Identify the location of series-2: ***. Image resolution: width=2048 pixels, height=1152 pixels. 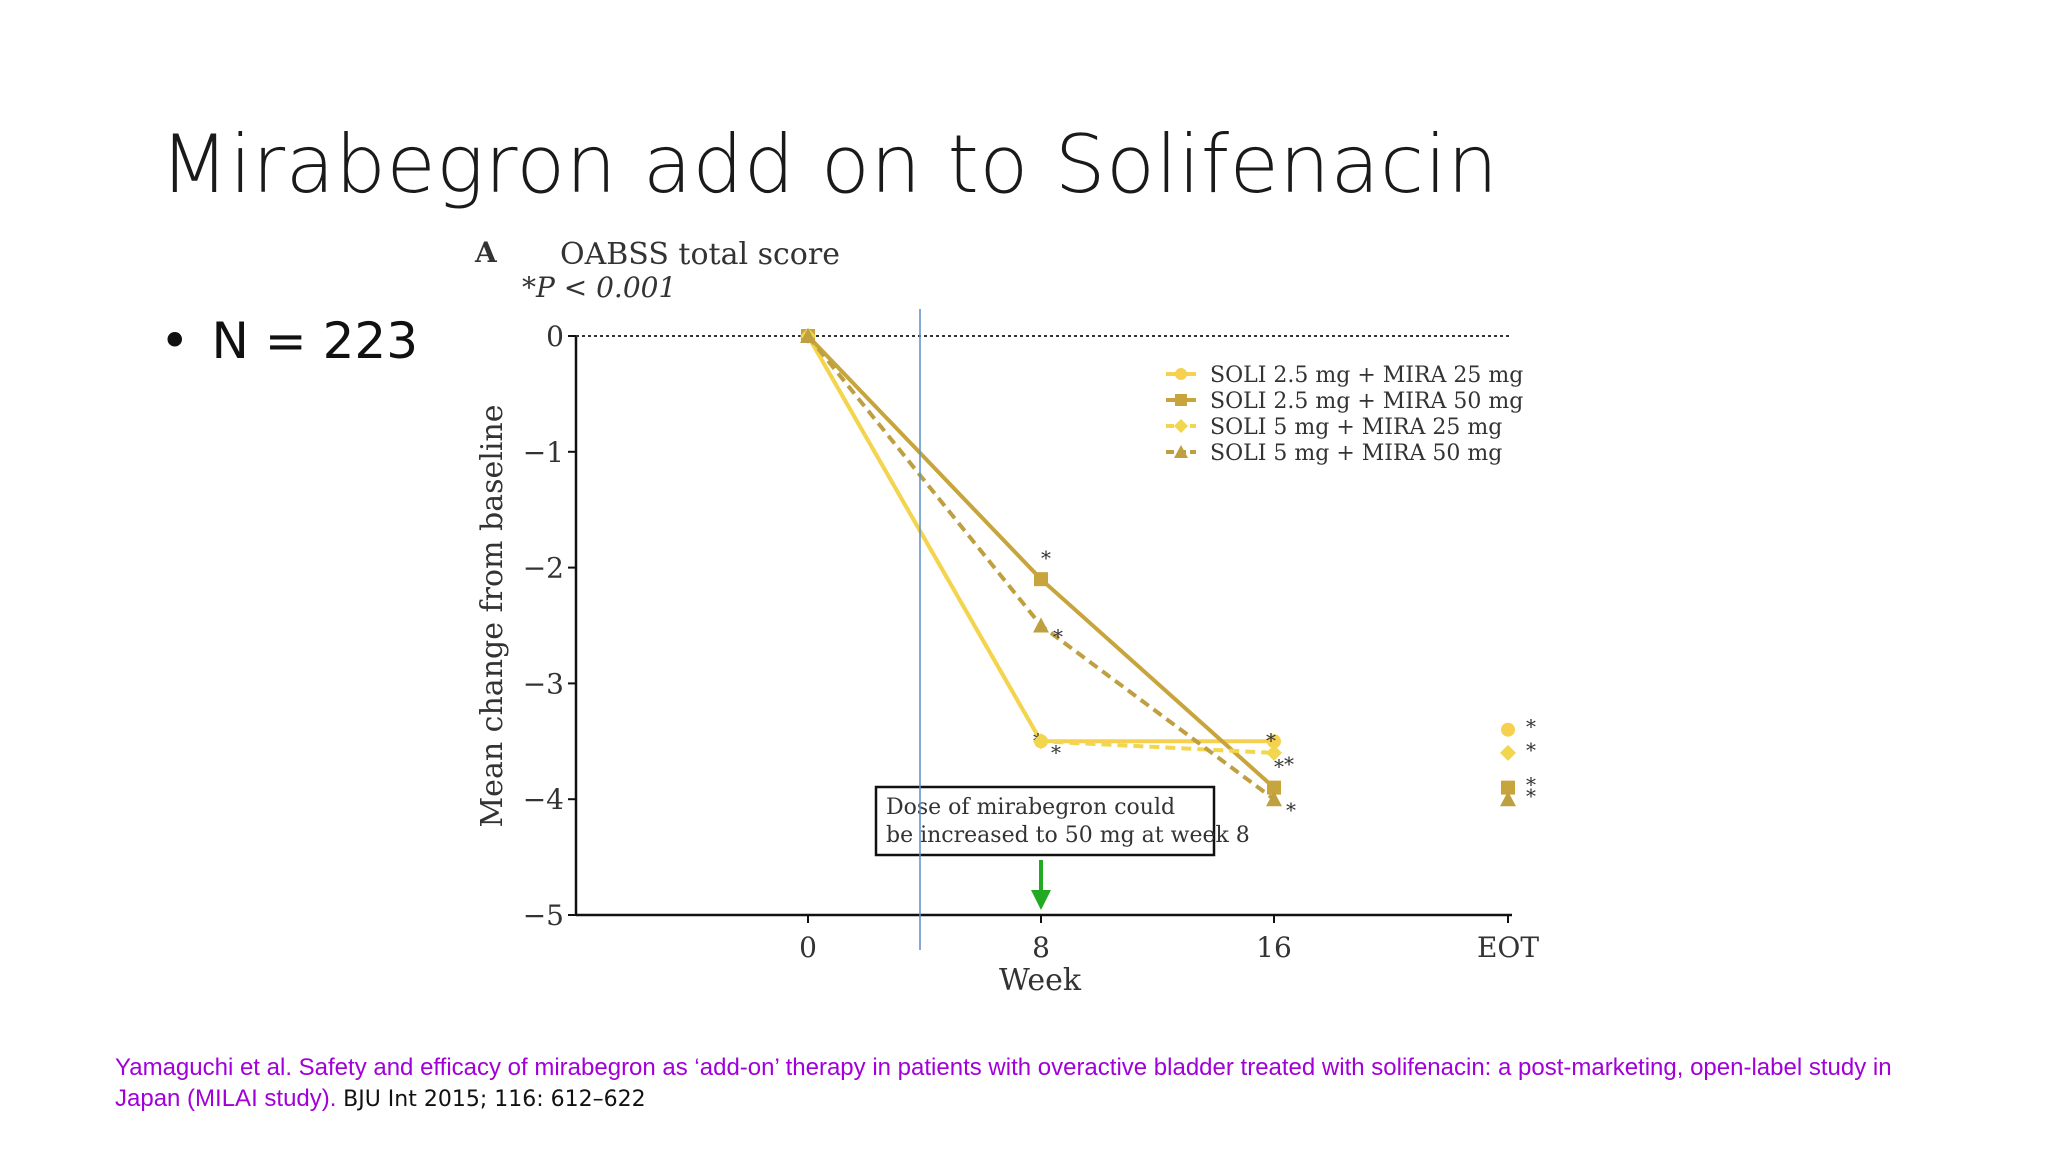
(1168, 563).